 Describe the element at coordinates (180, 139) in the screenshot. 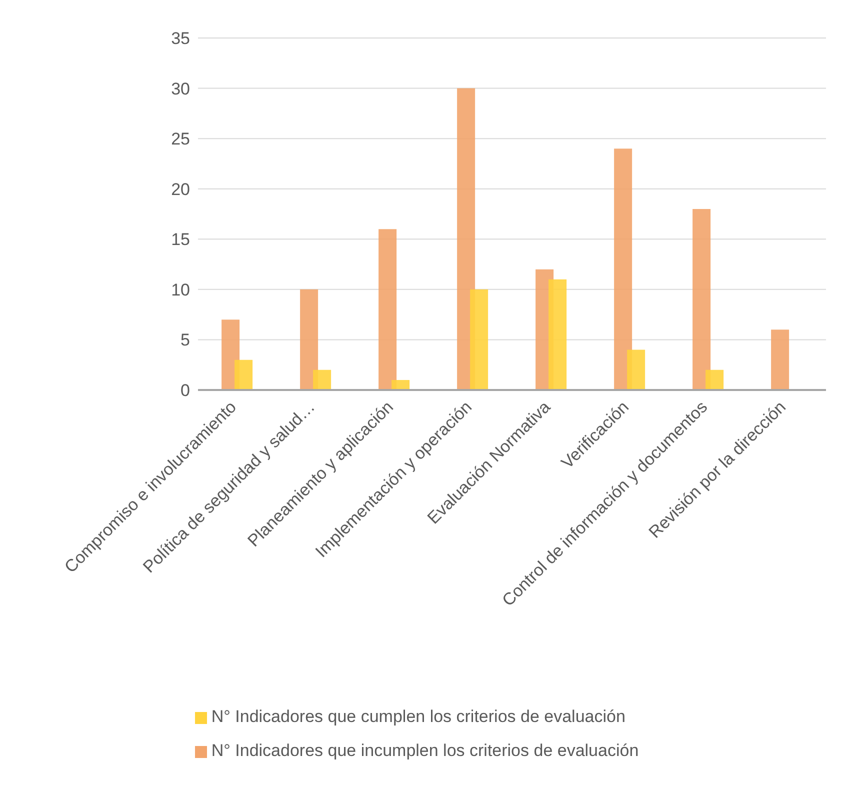

I see `y-tick-label: 25` at that location.